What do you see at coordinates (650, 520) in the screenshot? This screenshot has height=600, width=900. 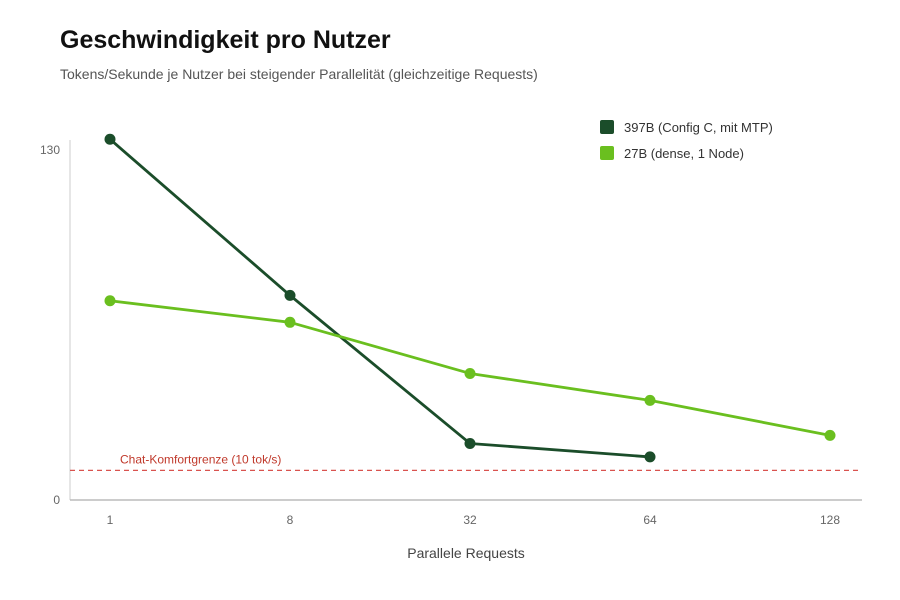 I see `x-tick-label: 64` at bounding box center [650, 520].